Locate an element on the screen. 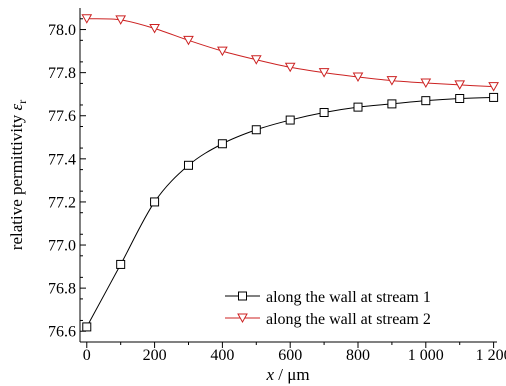 The height and width of the screenshot is (386, 506). x-axis-title-unit: / μm is located at coordinates (292, 374).